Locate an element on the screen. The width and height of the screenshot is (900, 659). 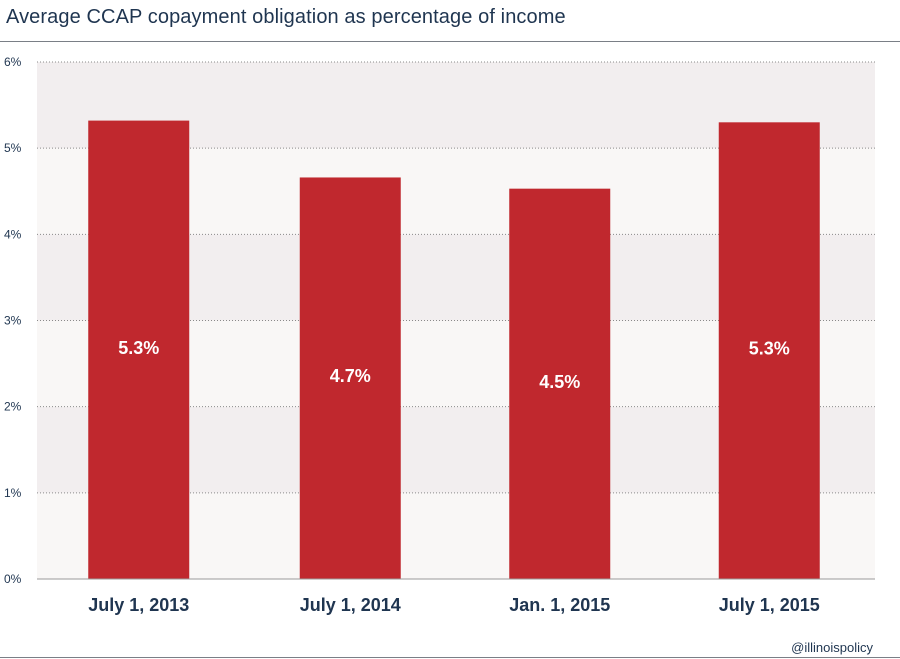
y-tick-label: 1% is located at coordinates (13, 493).